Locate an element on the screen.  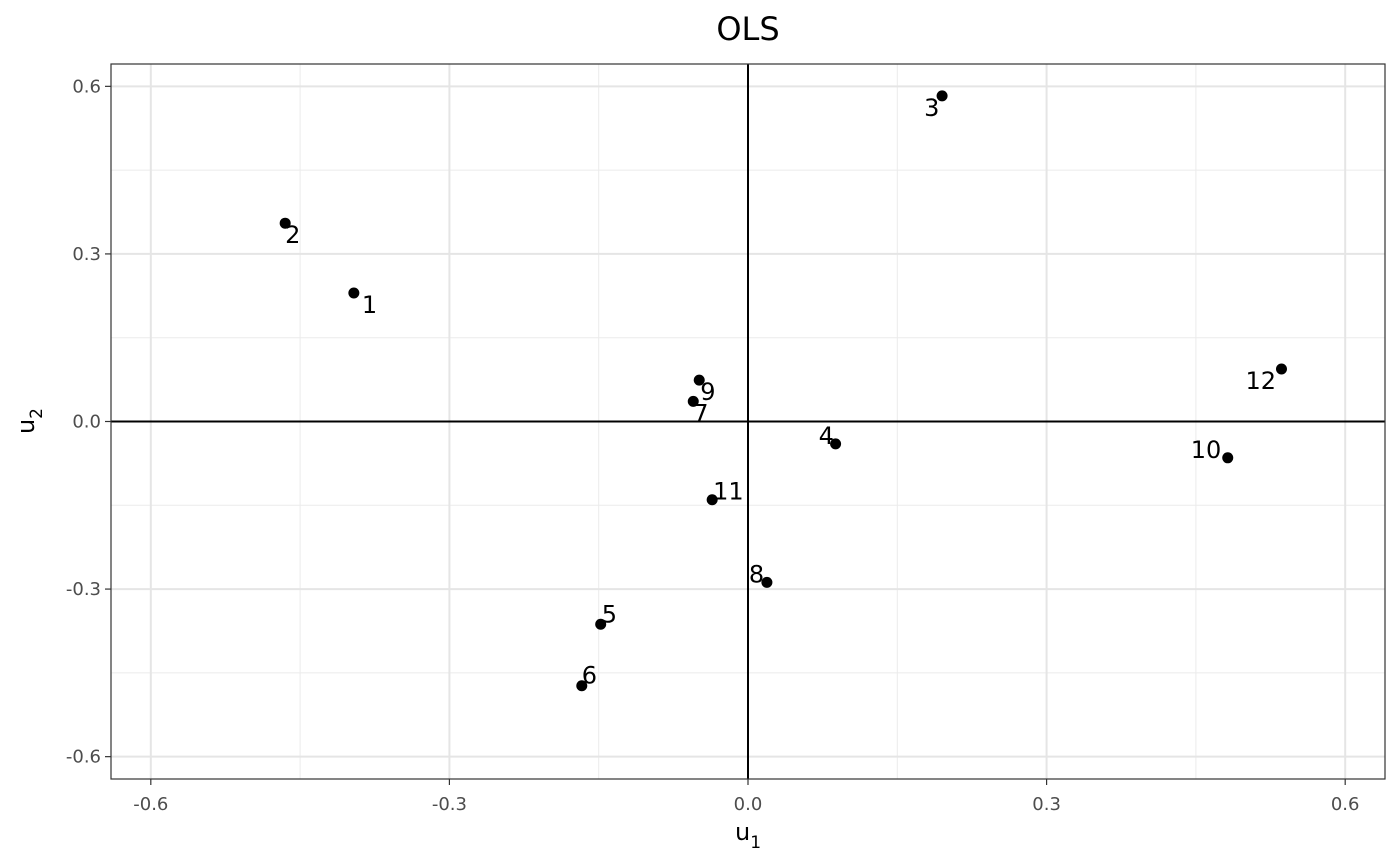
point-label-2: 2 is located at coordinates (292, 235).